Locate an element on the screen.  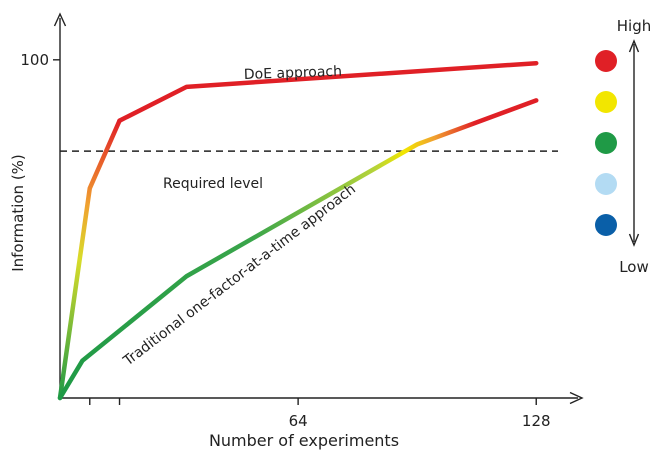
x-axis-title: Number of experiments is located at coordinates (304, 440).